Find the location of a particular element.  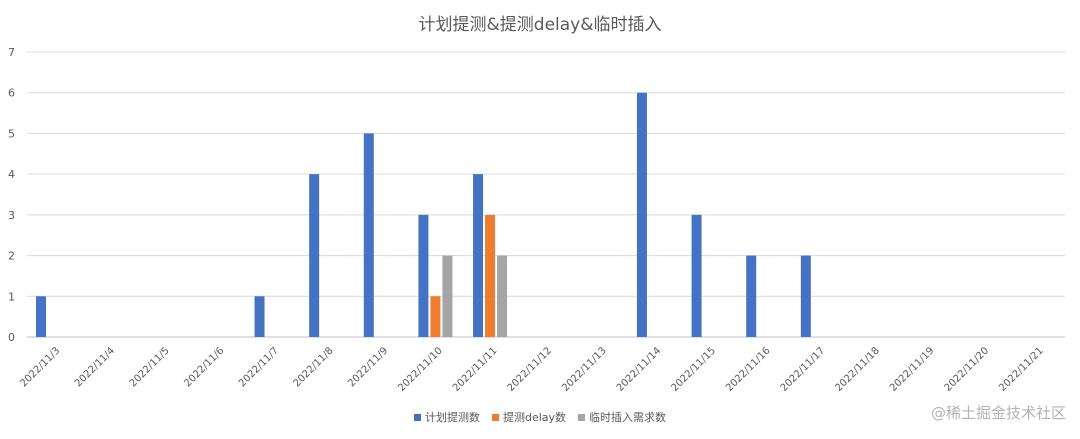

y-tick-label: 6 is located at coordinates (11, 93).